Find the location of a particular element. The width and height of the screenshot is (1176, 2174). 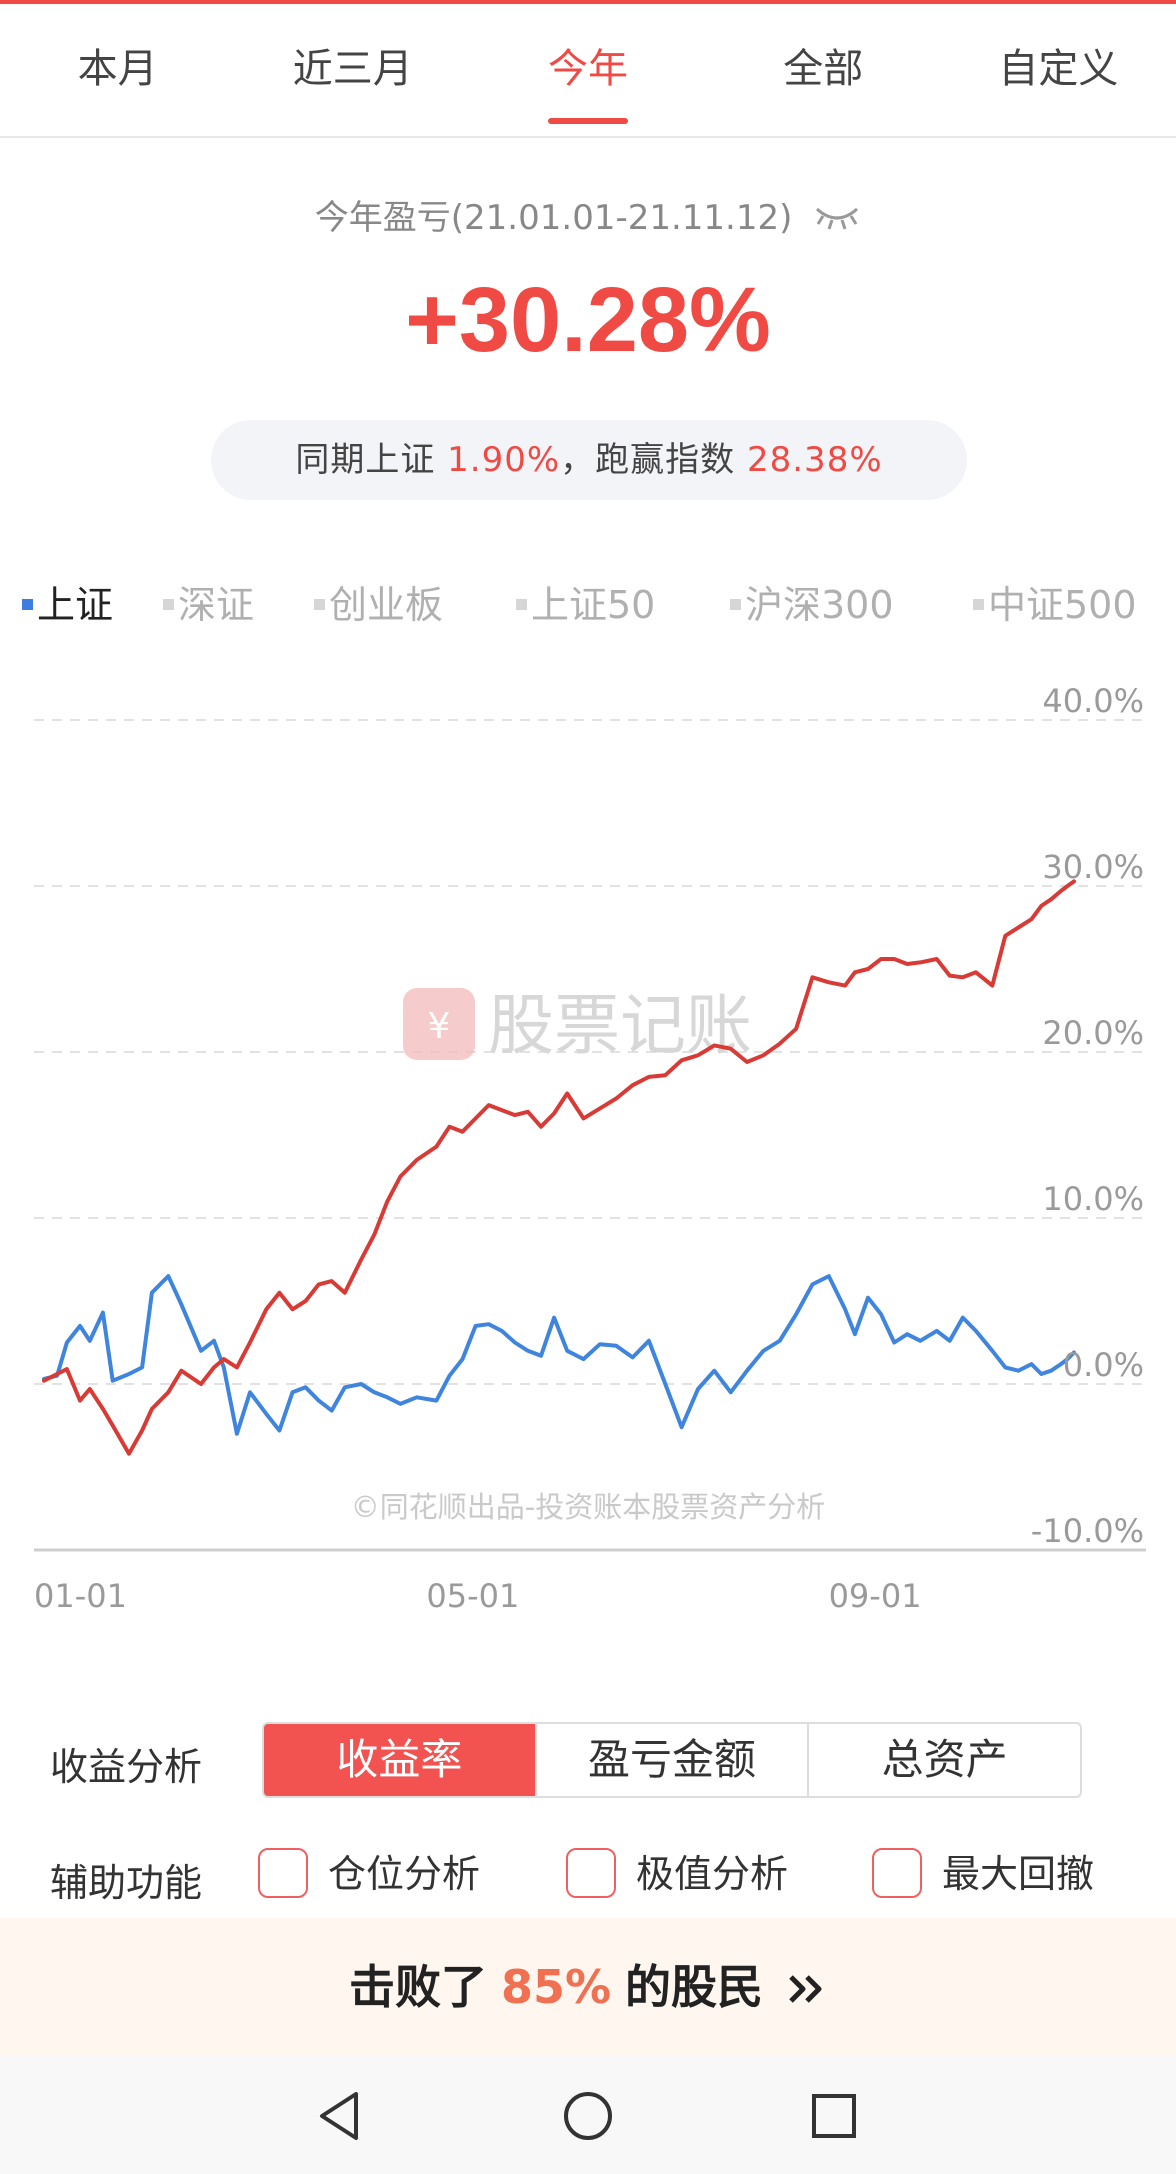

tab-this-year: 今年 is located at coordinates (587, 70).